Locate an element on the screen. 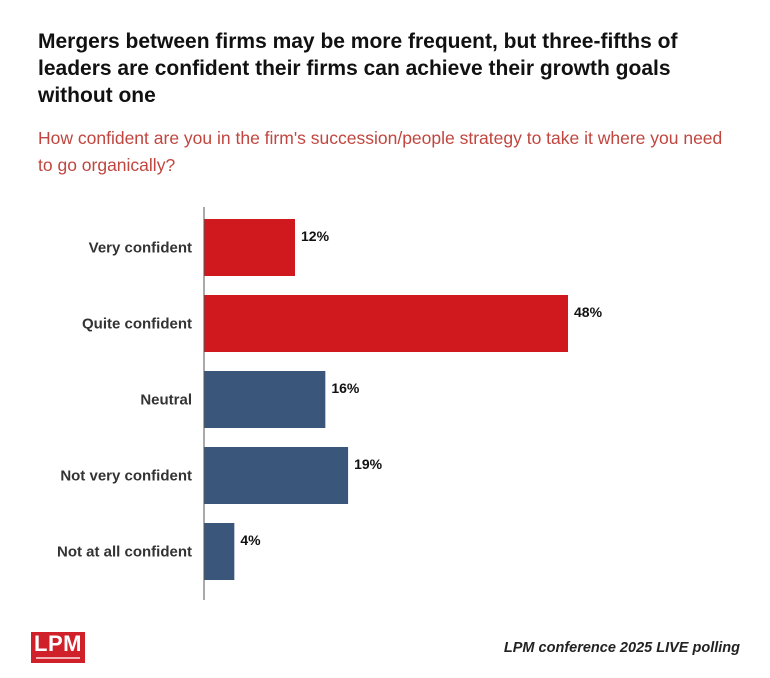  category-label: Very confident is located at coordinates (140, 248).